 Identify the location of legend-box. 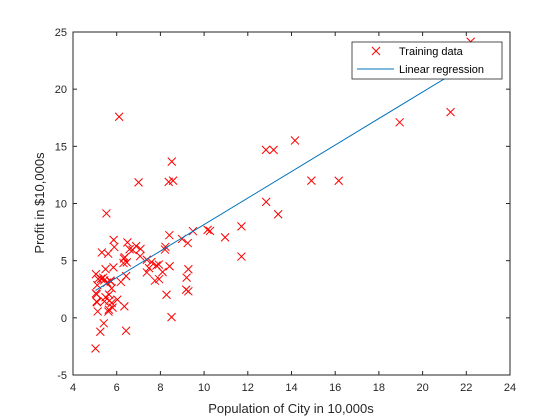
(427, 60).